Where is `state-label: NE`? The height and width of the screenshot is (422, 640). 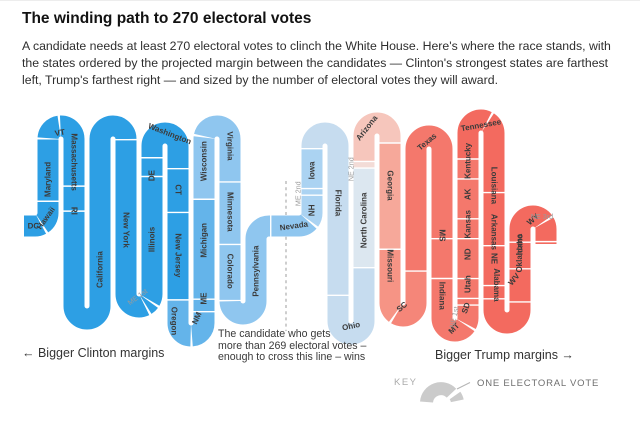 state-label: NE is located at coordinates (494, 259).